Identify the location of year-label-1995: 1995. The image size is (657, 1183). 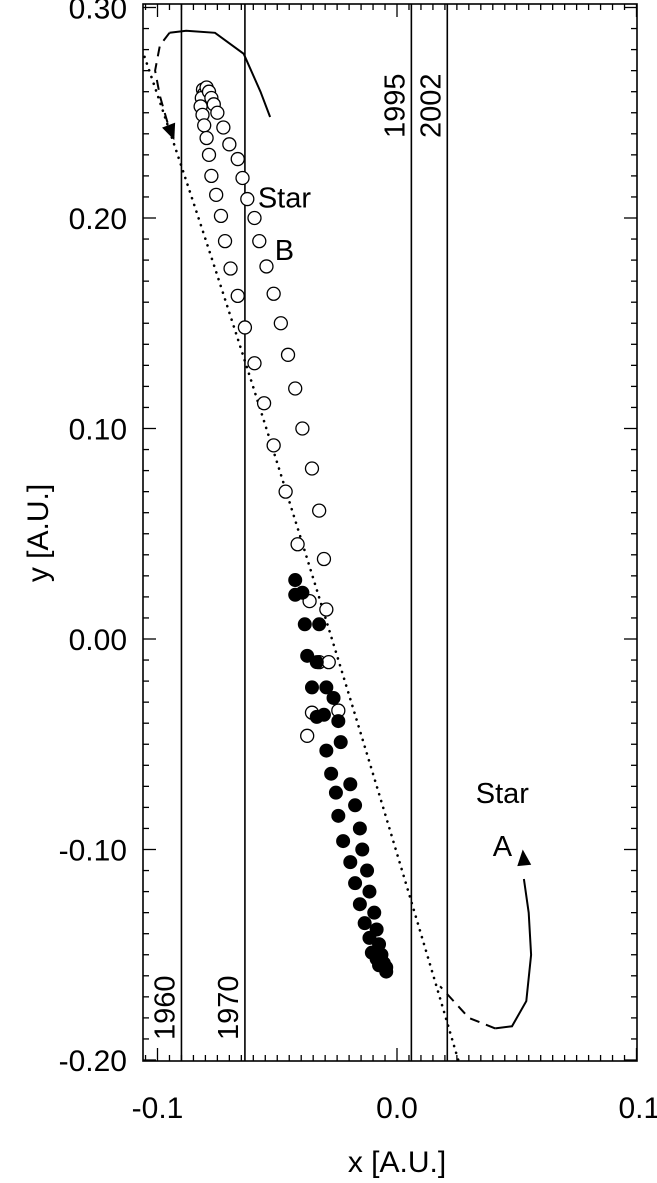
(395, 105).